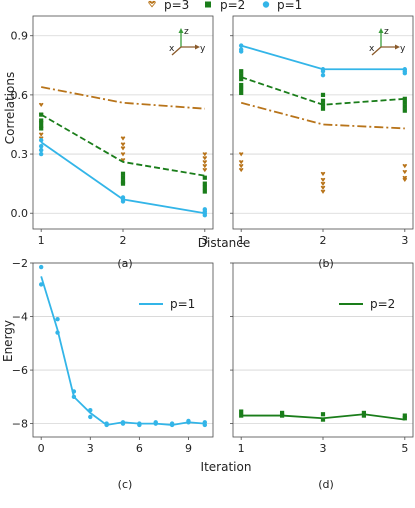 The width and height of the screenshot is (415, 508). What do you see at coordinates (322, 57) in the screenshot?
I see `series-line-p1` at bounding box center [322, 57].